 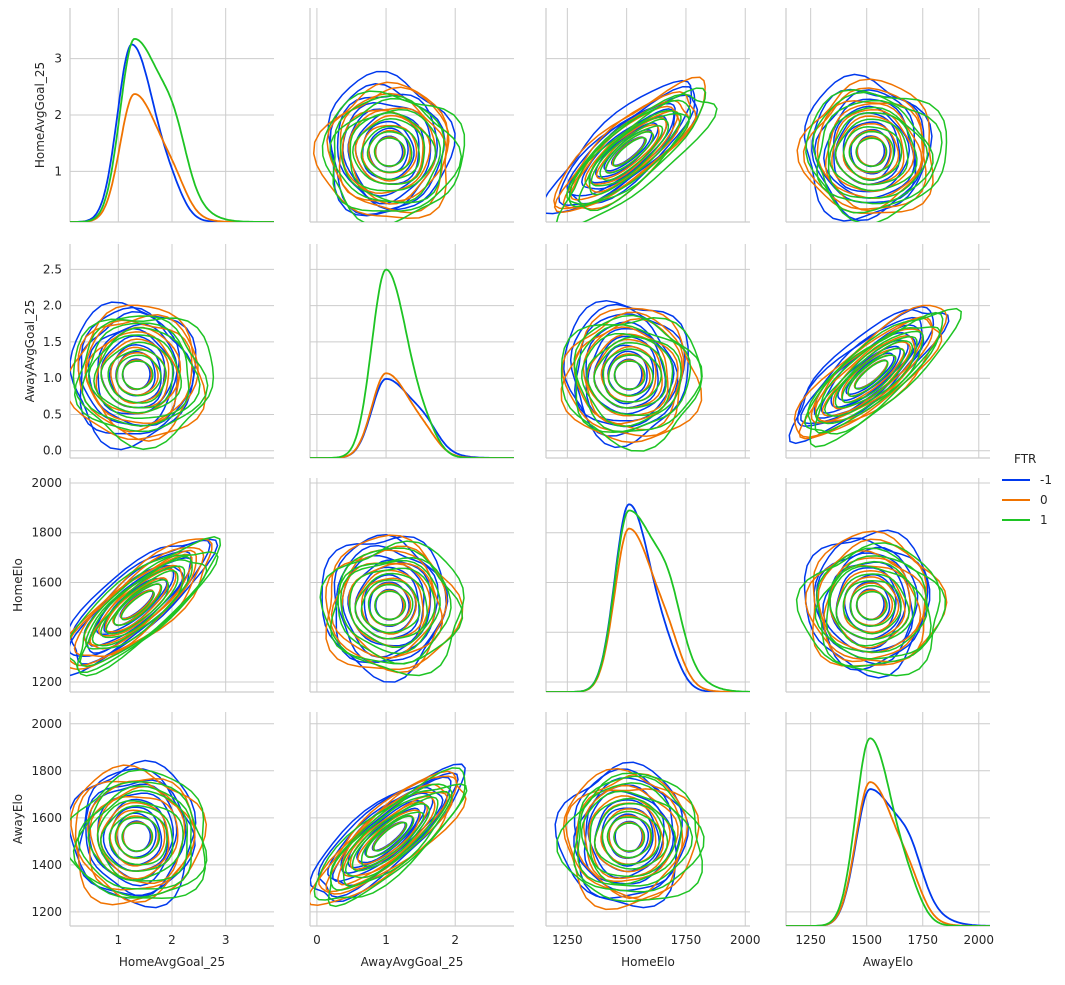 What do you see at coordinates (40, 115) in the screenshot?
I see `y-axis-label: HomeAvgGoal_25` at bounding box center [40, 115].